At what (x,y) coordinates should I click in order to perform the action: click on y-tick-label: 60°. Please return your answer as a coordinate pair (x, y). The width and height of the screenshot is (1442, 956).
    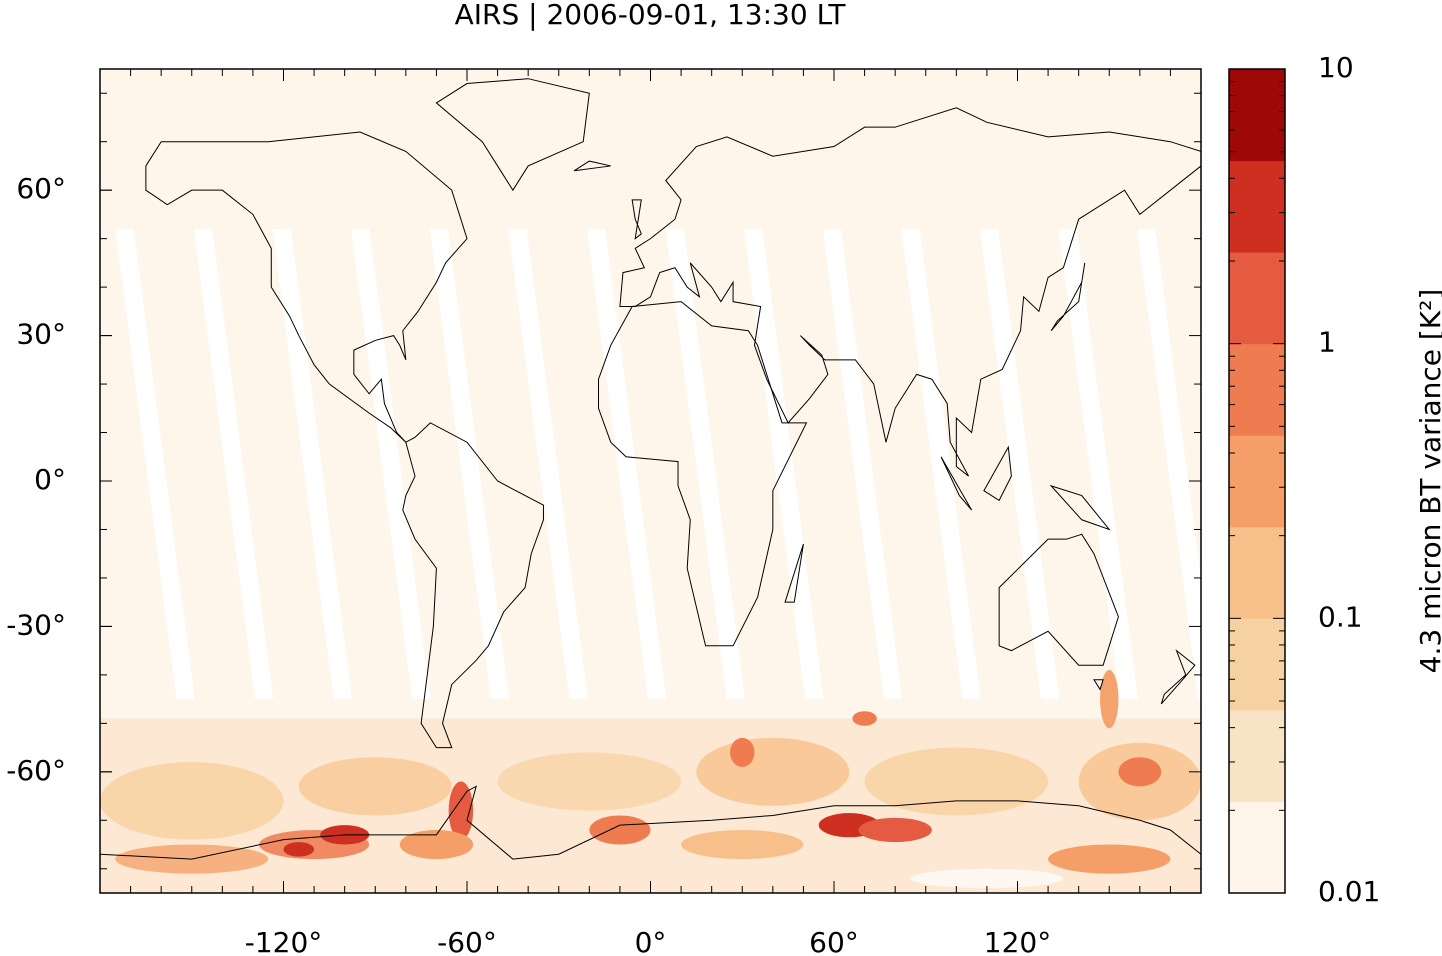
    Looking at the image, I should click on (41, 188).